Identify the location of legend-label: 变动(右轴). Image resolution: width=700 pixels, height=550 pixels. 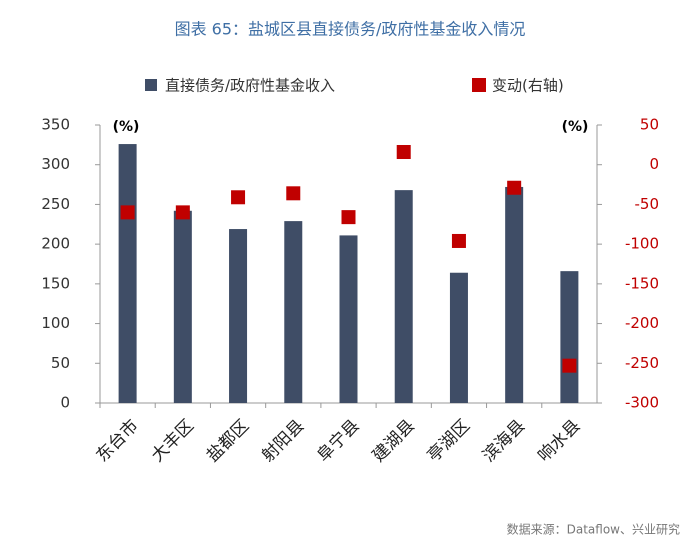
(528, 86).